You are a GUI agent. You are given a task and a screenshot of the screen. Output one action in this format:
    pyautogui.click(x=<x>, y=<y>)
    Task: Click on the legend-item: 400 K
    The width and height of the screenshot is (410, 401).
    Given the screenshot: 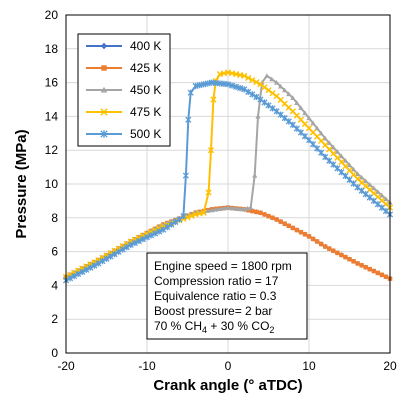 What is the action you would take?
    pyautogui.click(x=123, y=46)
    